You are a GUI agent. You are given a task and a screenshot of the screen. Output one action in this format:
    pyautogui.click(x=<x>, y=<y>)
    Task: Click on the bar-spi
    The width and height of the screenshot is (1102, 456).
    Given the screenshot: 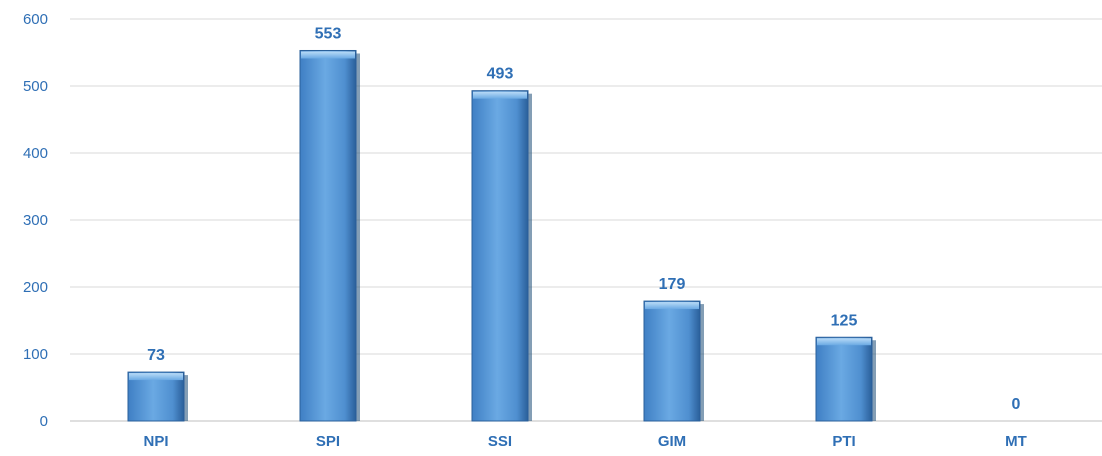 What is the action you would take?
    pyautogui.click(x=329, y=235)
    